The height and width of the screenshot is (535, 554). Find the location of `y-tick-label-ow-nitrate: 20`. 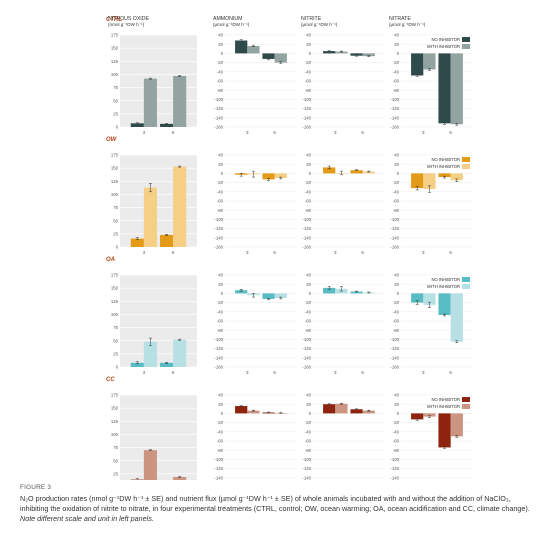

y-tick-label-ow-nitrate: 20 is located at coordinates (396, 164).